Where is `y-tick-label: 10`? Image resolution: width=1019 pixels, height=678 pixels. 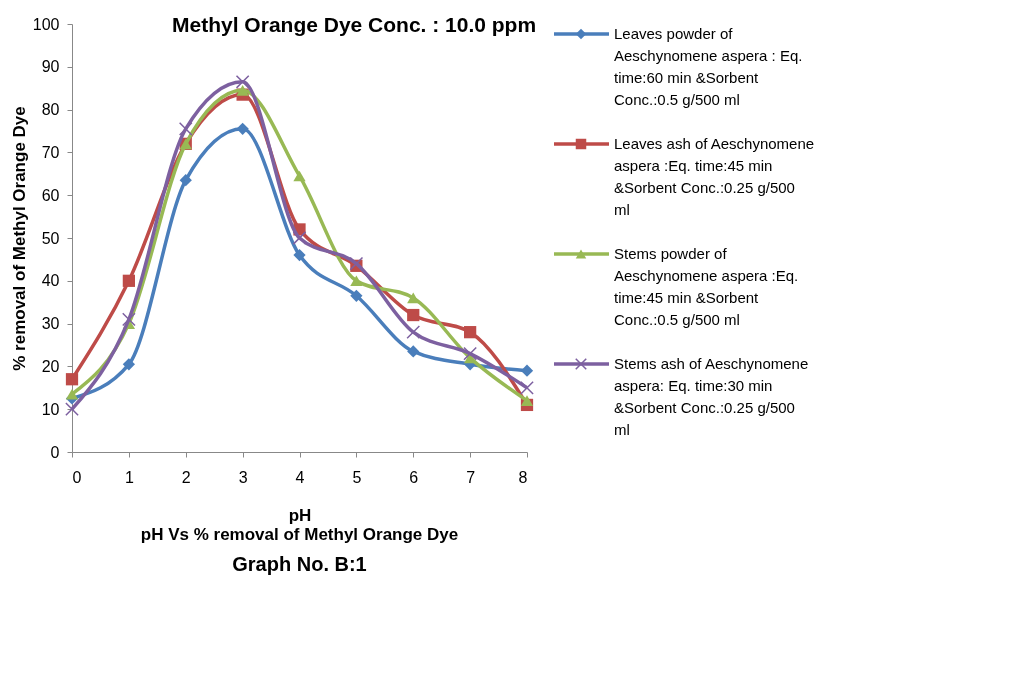
y-tick-label: 10 is located at coordinates (50, 409).